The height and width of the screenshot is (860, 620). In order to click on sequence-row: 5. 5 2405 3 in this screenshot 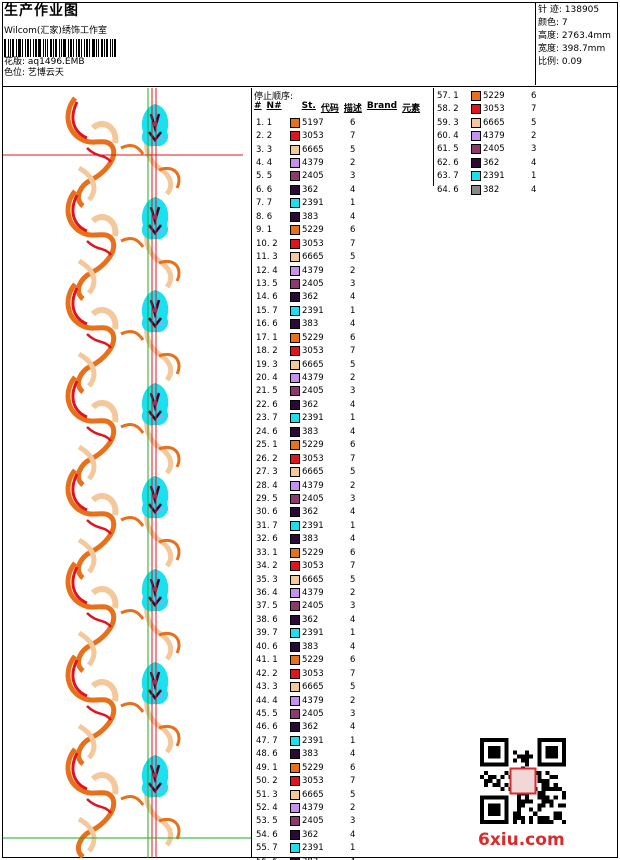, I will do `click(313, 176)`.